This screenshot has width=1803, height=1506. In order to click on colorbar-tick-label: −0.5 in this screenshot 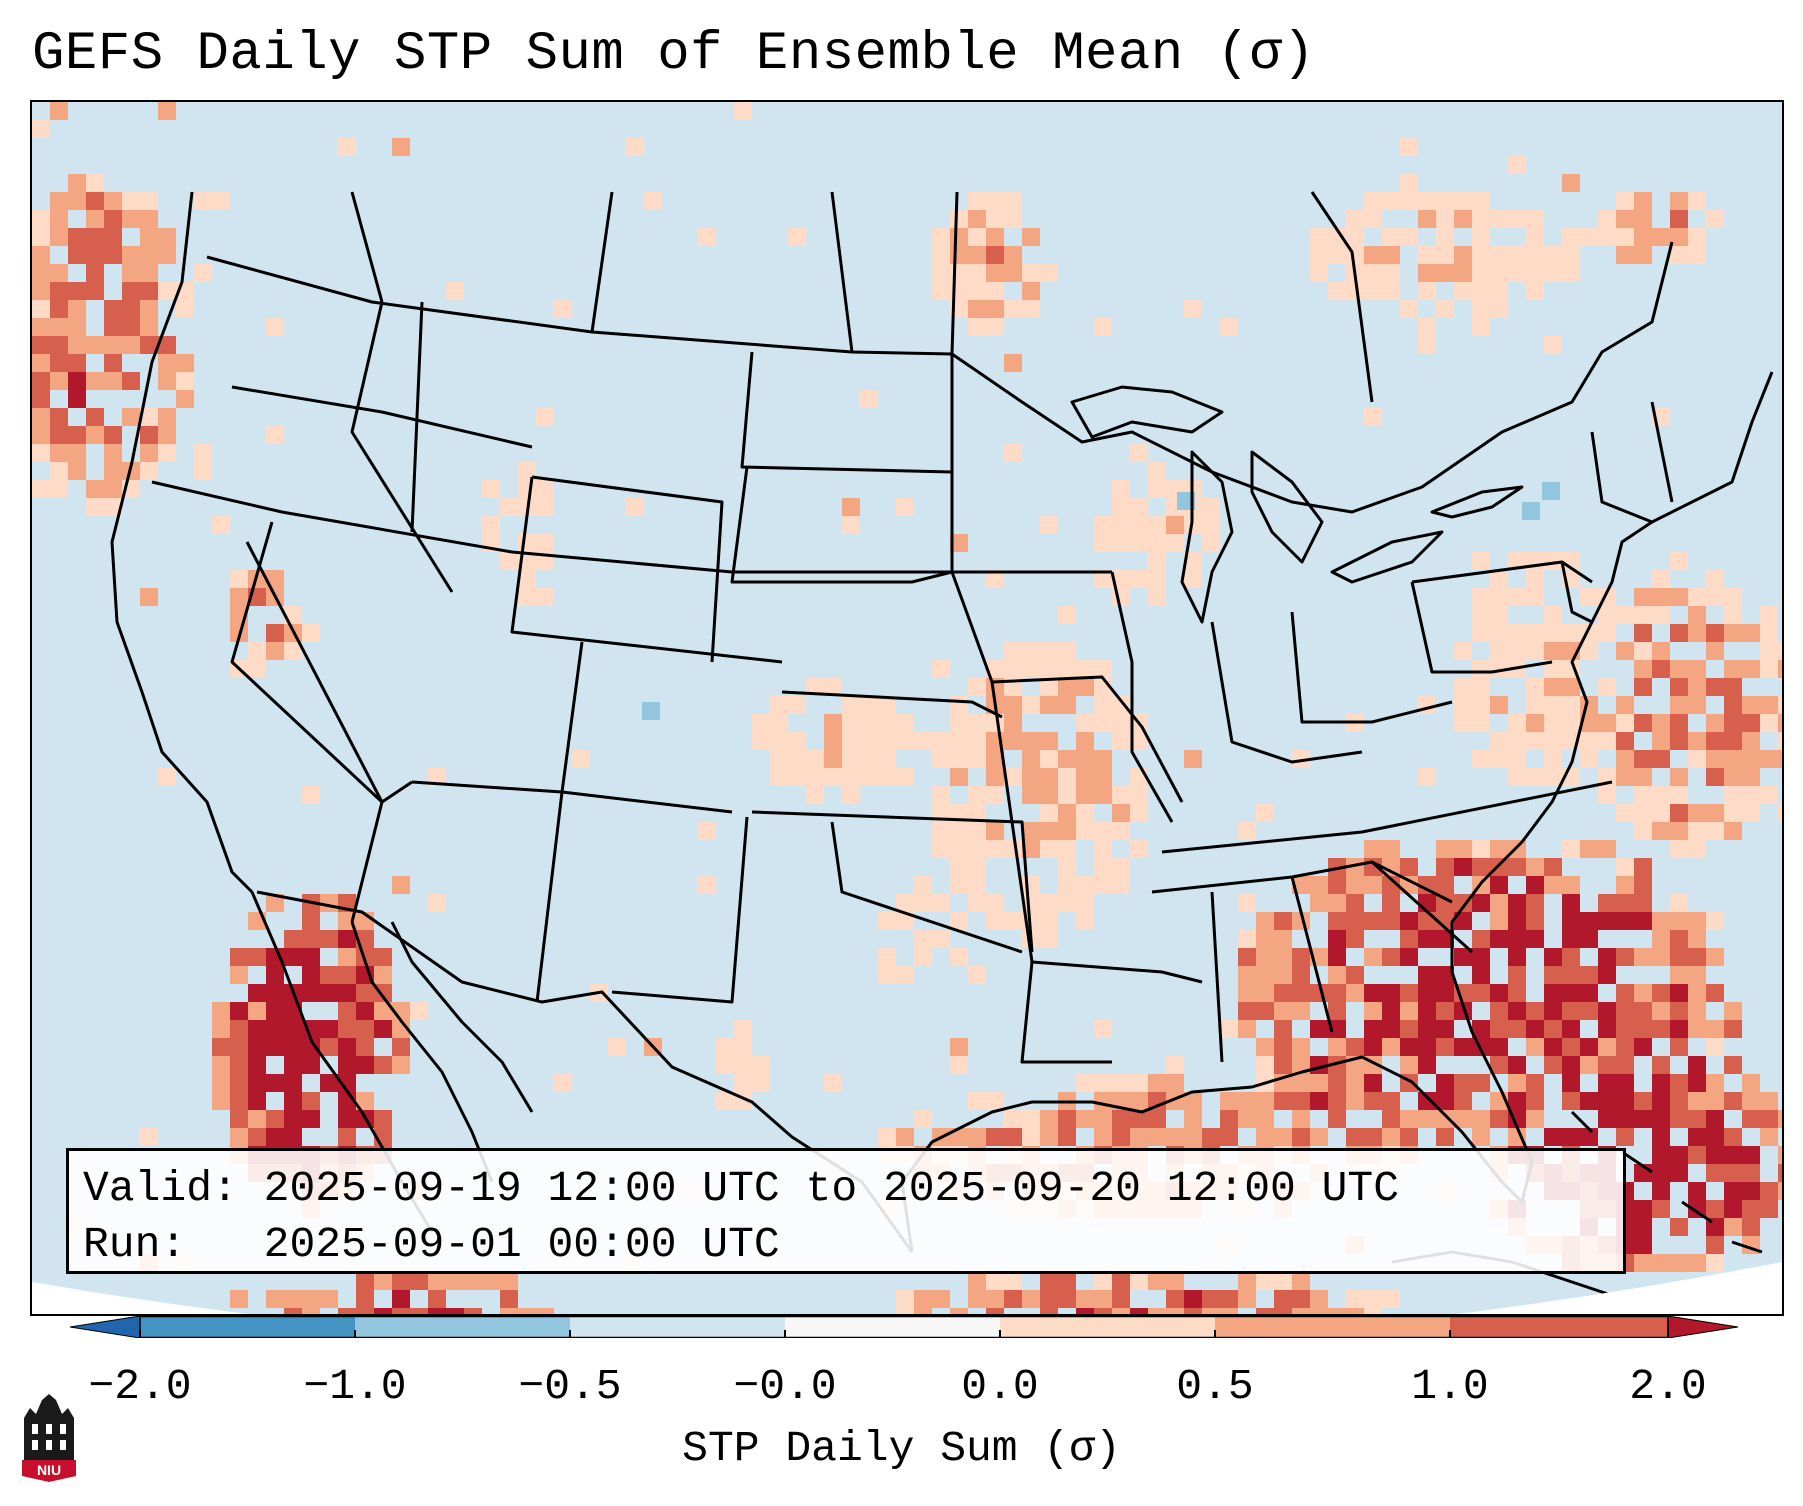, I will do `click(570, 1386)`.